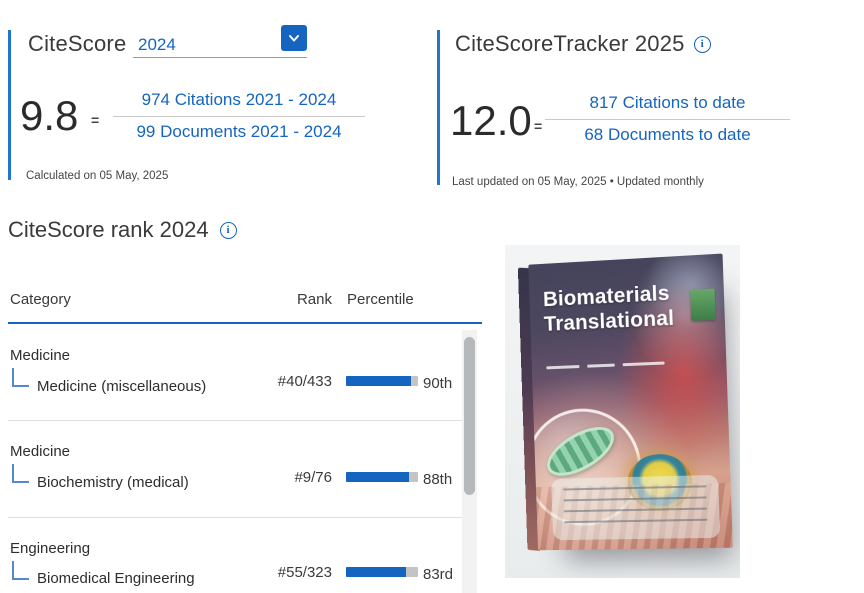  Describe the element at coordinates (95, 120) in the screenshot. I see `citescore-equals: =` at that location.